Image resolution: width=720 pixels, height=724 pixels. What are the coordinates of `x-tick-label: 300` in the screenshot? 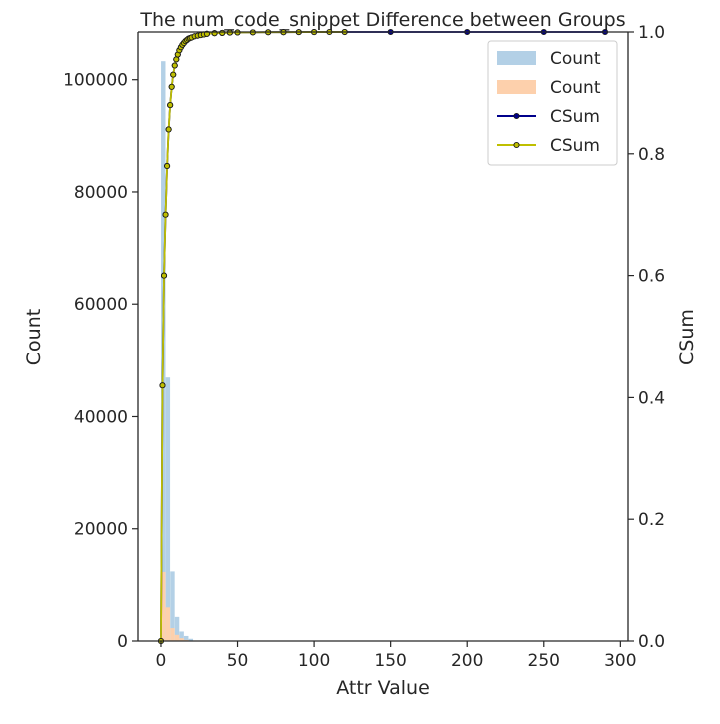 It's located at (620, 661).